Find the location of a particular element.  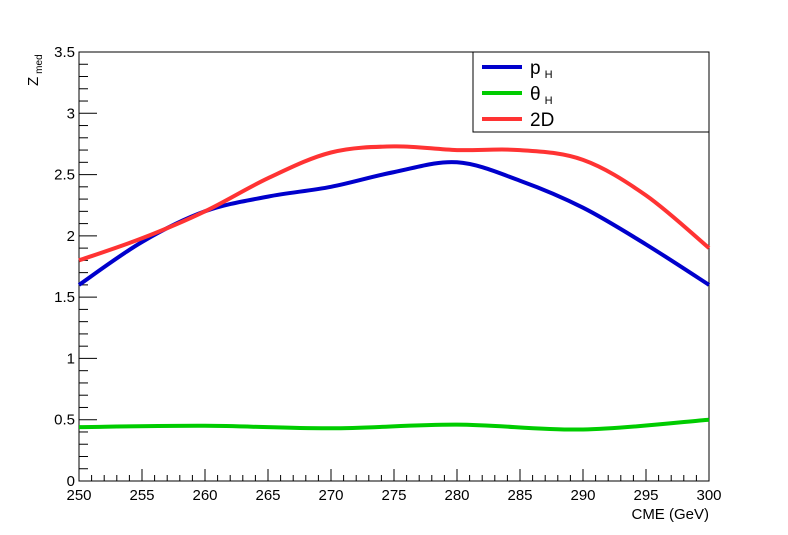

x-tick-label: 290 is located at coordinates (582, 495).